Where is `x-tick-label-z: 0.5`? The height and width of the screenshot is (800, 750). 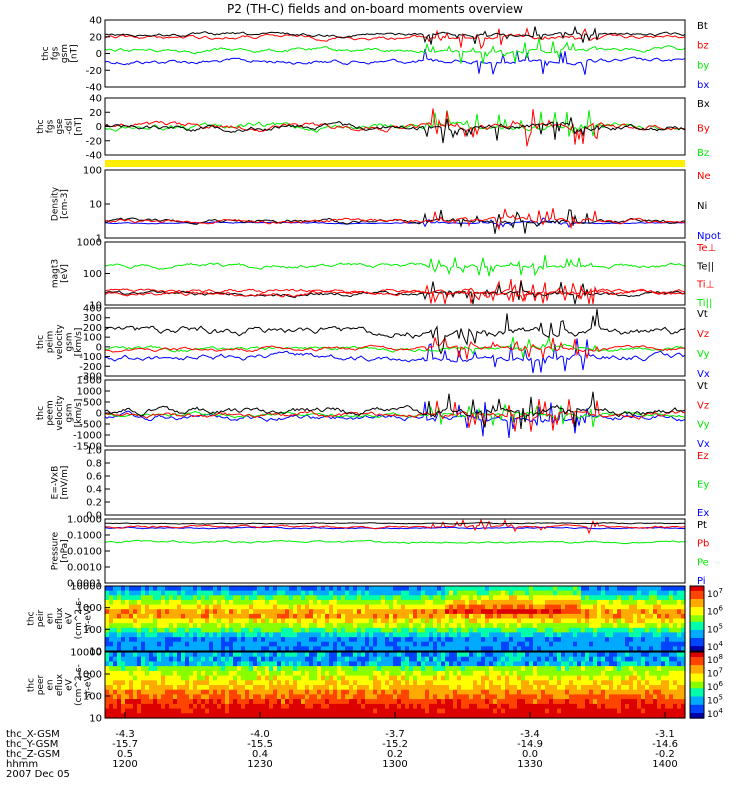 x-tick-label-z: 0.5 is located at coordinates (125, 754).